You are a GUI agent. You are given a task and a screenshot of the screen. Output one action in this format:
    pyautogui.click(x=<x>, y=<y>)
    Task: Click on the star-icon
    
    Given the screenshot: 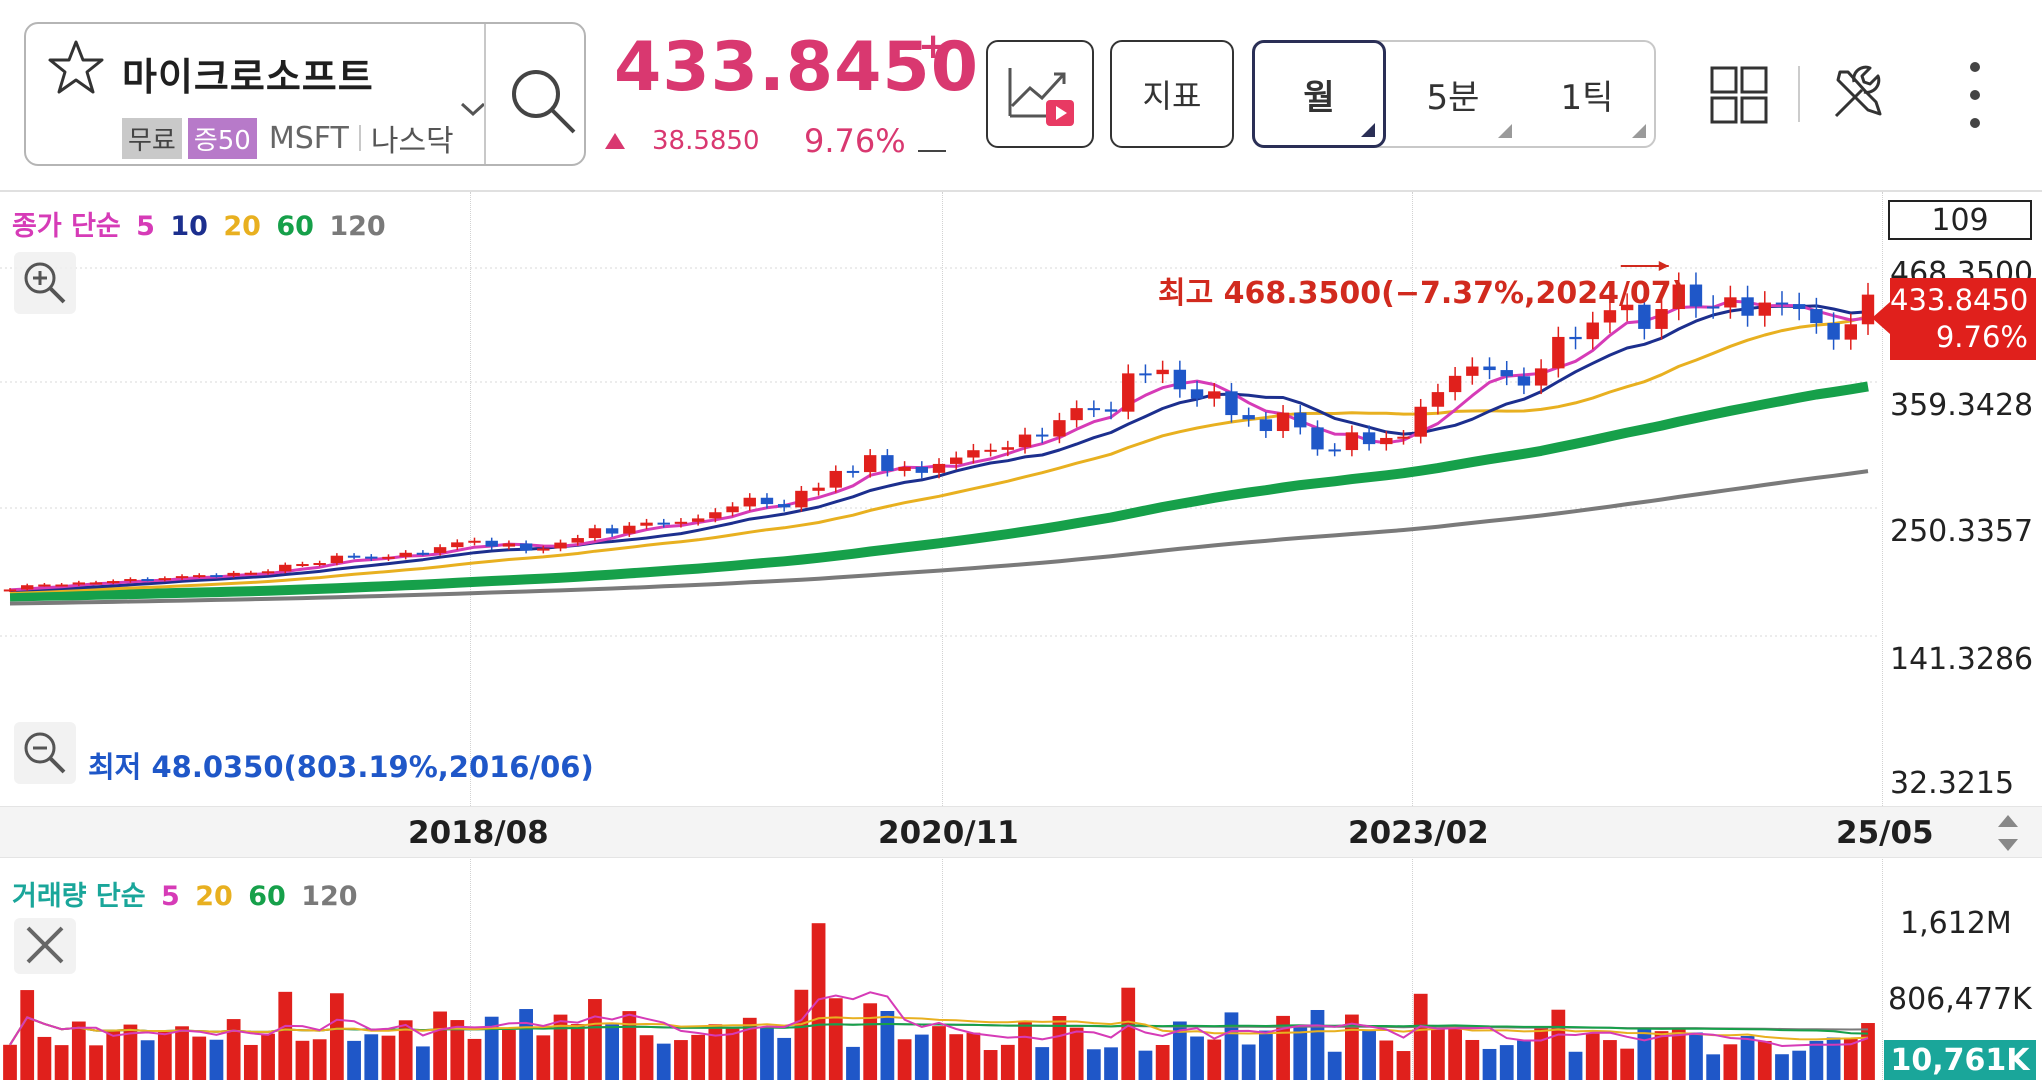 What is the action you would take?
    pyautogui.click(x=76, y=68)
    